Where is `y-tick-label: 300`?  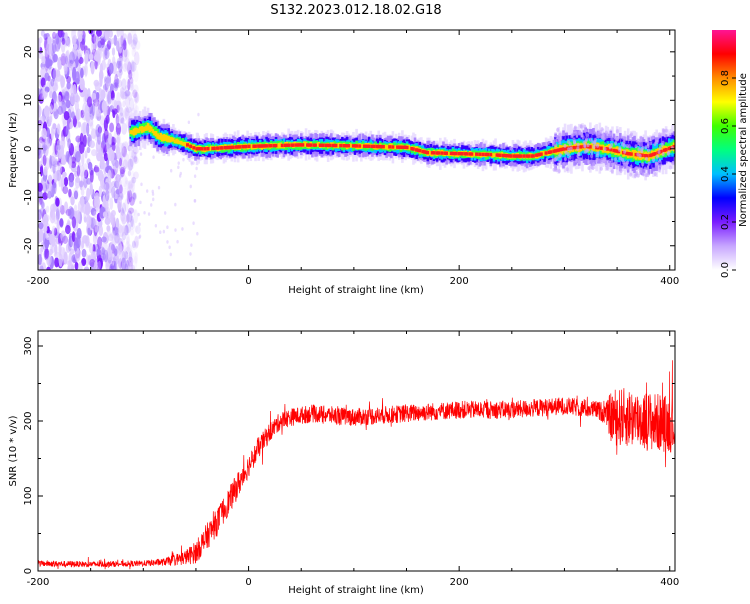
y-tick-label: 300 is located at coordinates (28, 345).